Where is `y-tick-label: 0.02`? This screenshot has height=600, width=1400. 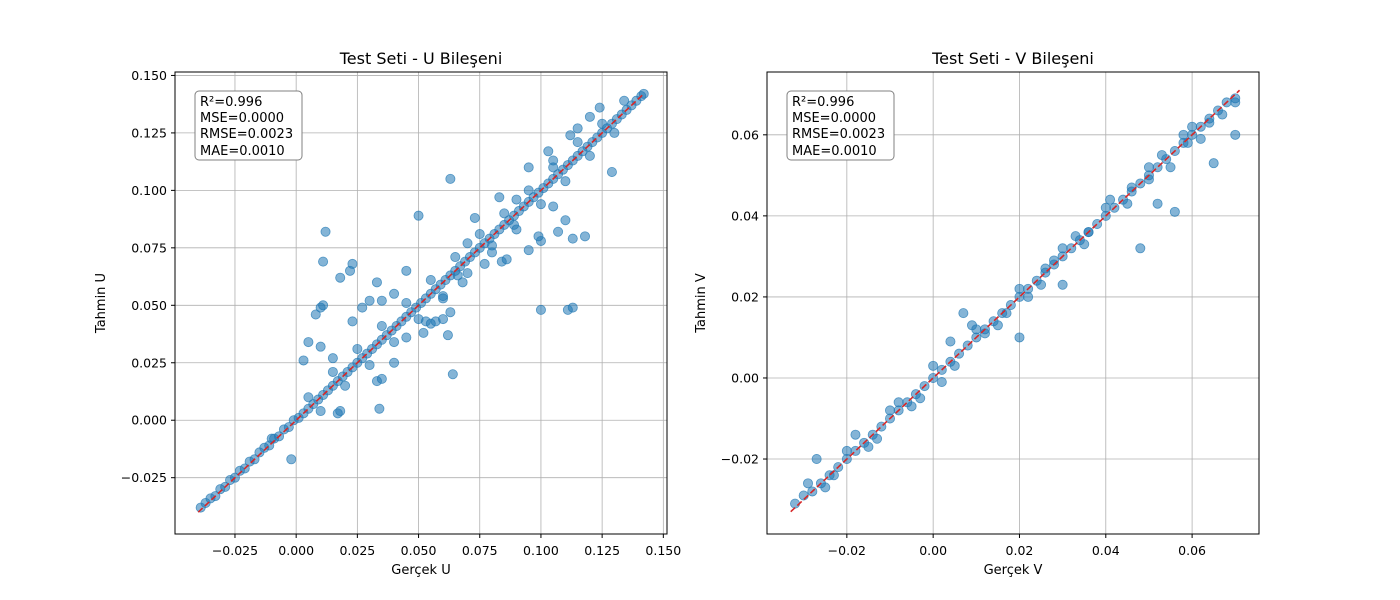 y-tick-label: 0.02 is located at coordinates (745, 296).